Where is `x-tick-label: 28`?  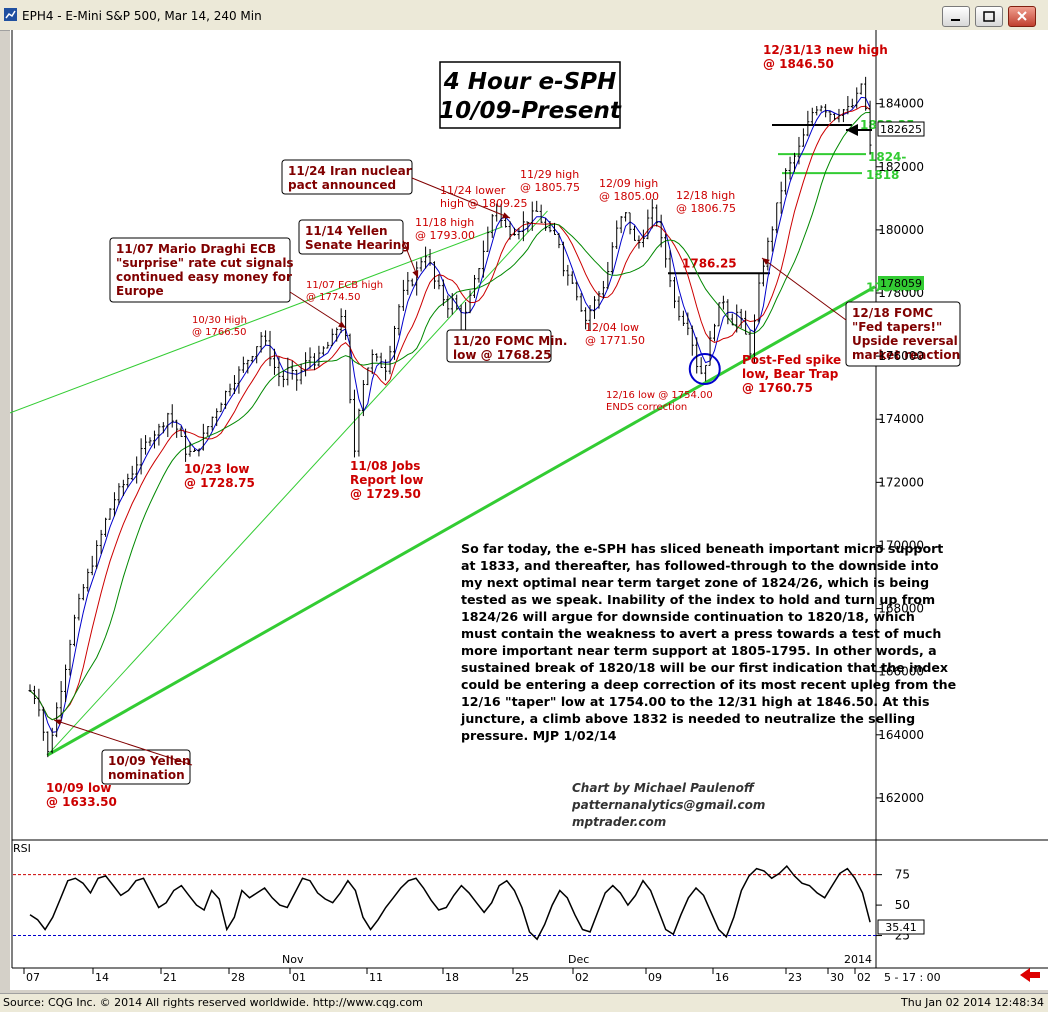 x-tick-label: 28 is located at coordinates (238, 977).